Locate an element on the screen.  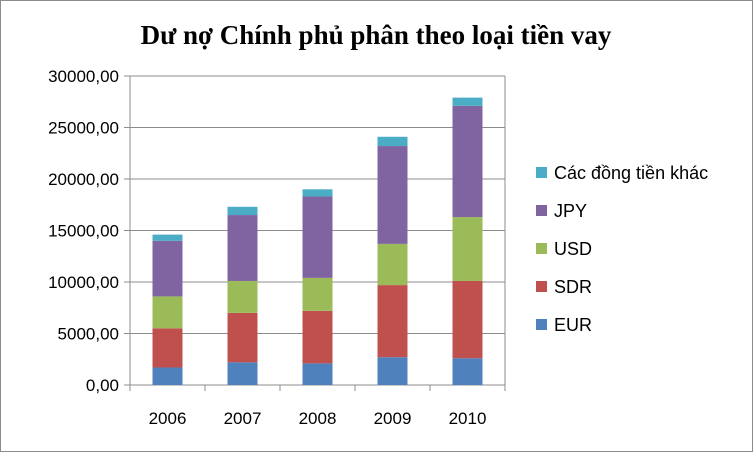
bar-các-đồng-tiền-khác-2006 is located at coordinates (167, 237).